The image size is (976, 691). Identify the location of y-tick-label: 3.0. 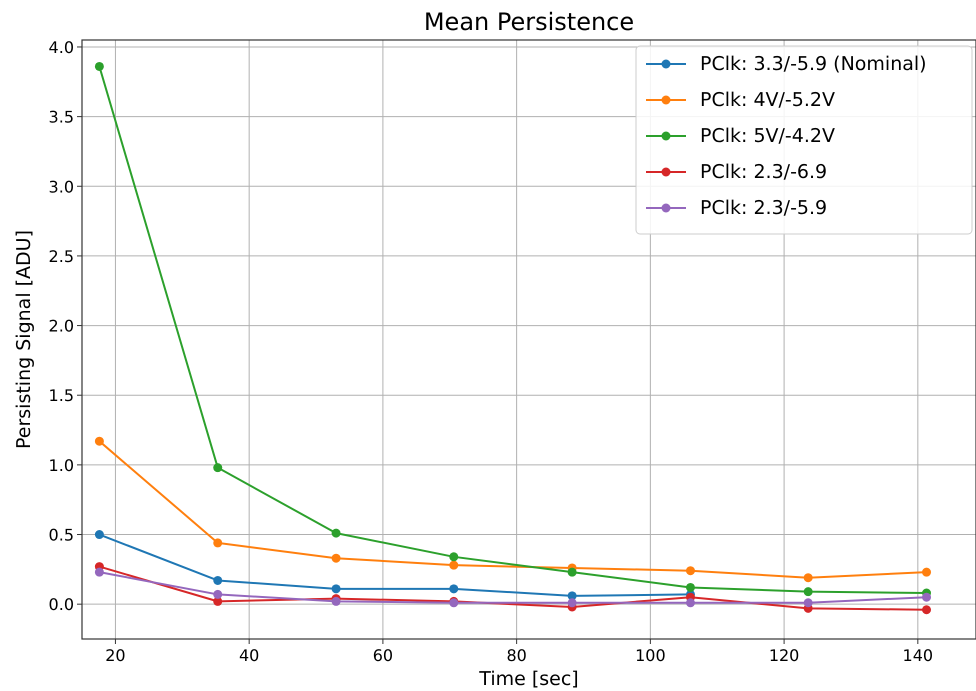
(61, 186).